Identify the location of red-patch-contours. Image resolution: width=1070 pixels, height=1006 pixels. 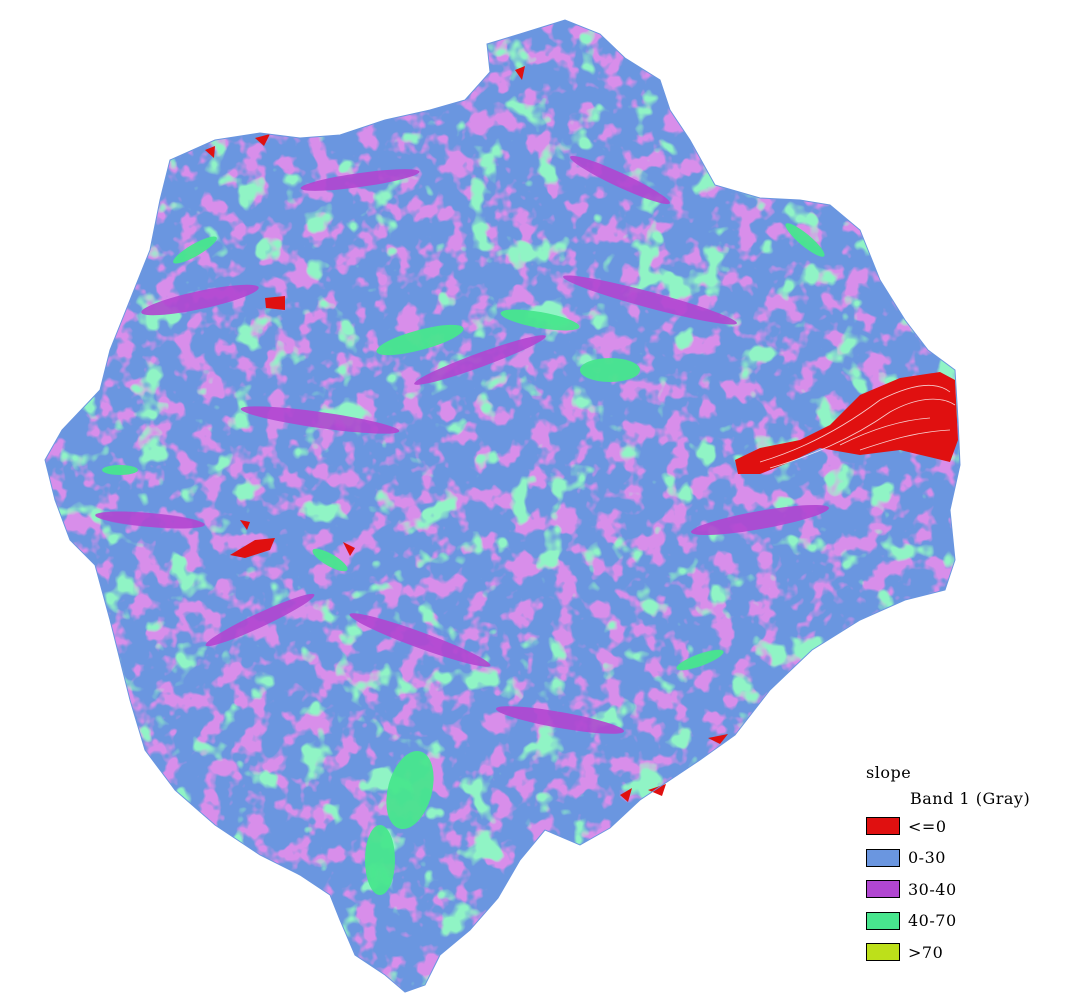
(857, 427).